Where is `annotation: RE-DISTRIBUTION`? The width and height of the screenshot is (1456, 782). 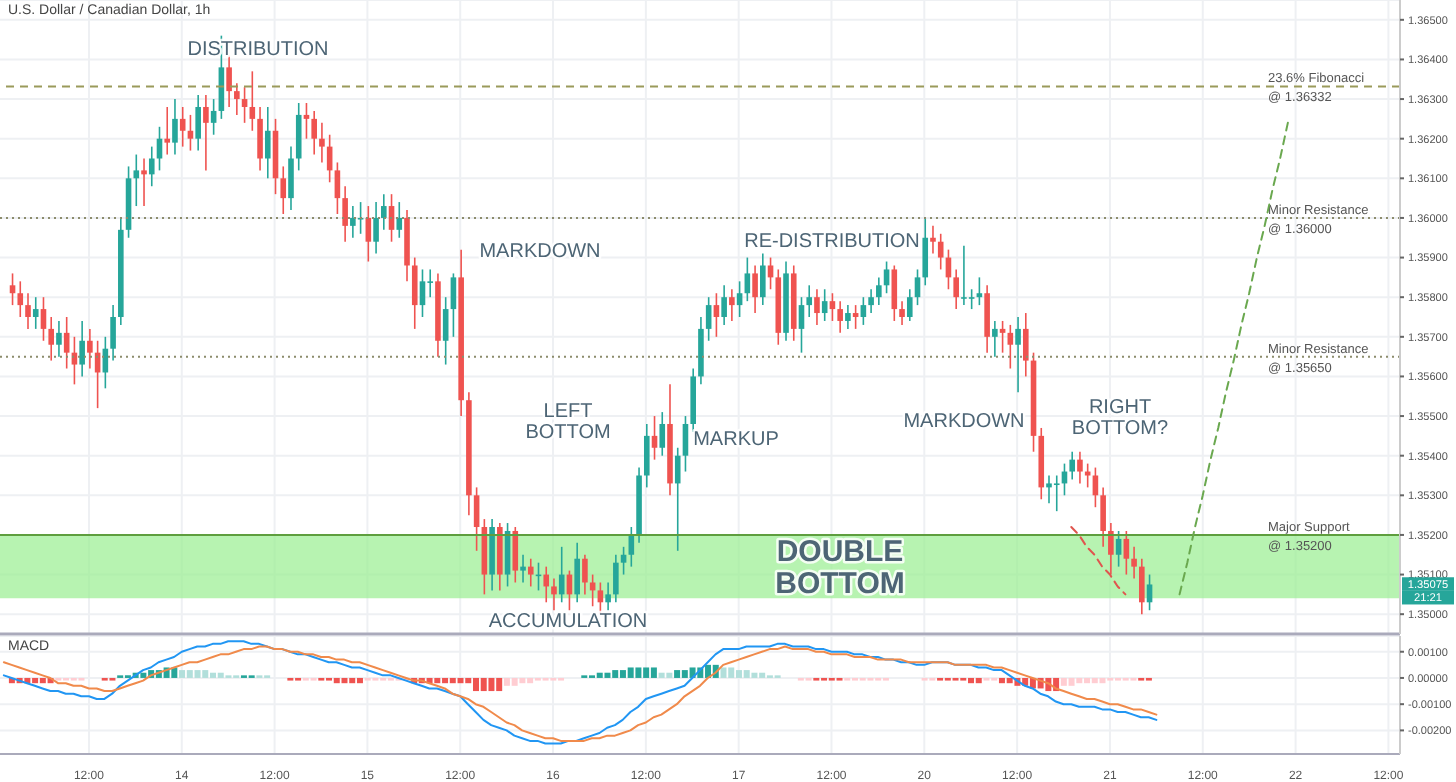
annotation: RE-DISTRIBUTION is located at coordinates (832, 242).